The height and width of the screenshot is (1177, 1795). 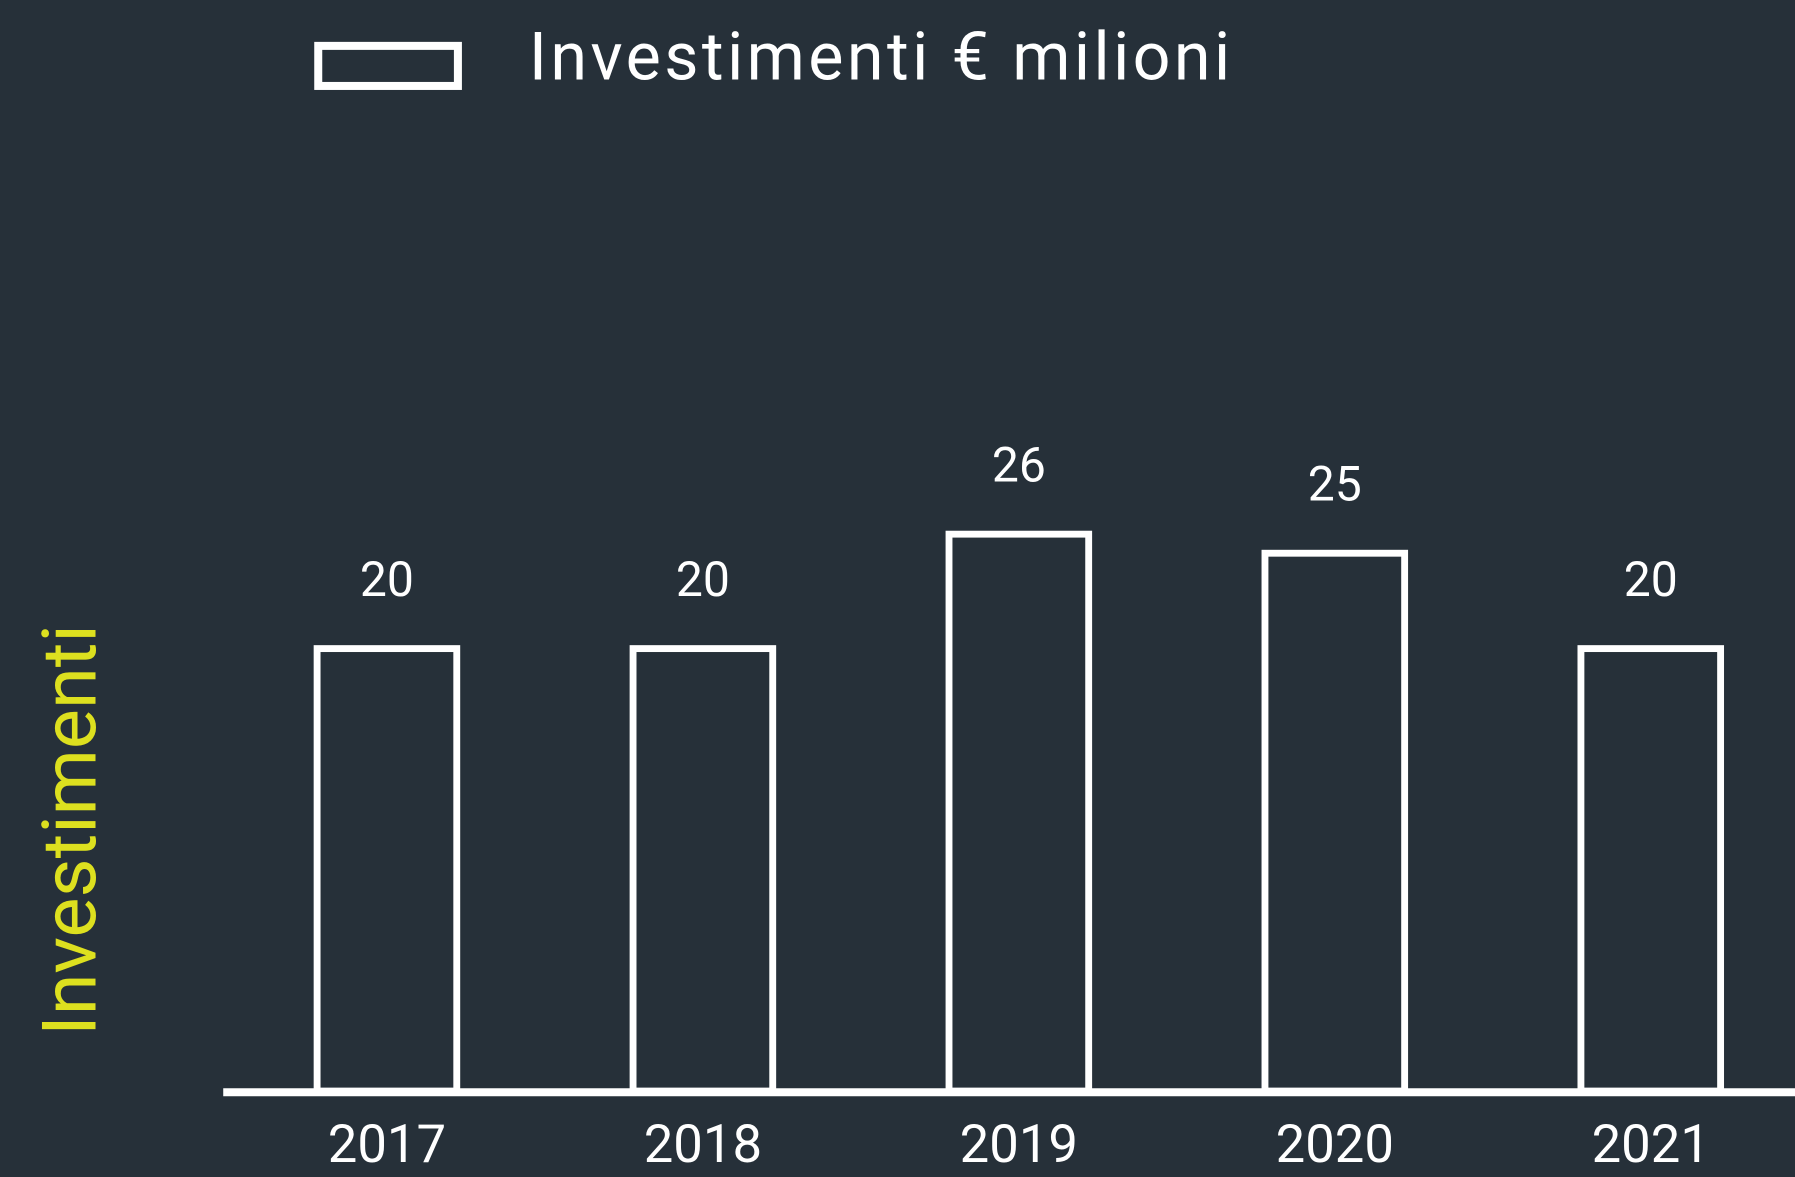 I want to click on legend-label: Investimenti € milioni, so click(x=881, y=57).